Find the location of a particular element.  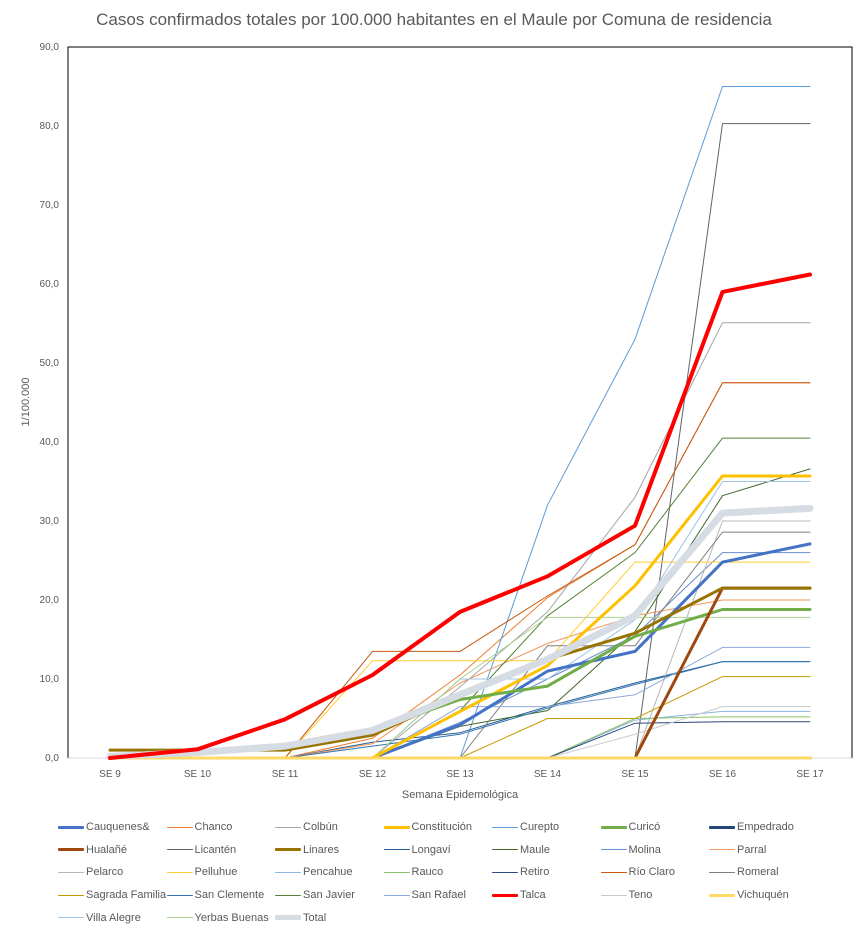

legend-item: Molina is located at coordinates (630, 850).